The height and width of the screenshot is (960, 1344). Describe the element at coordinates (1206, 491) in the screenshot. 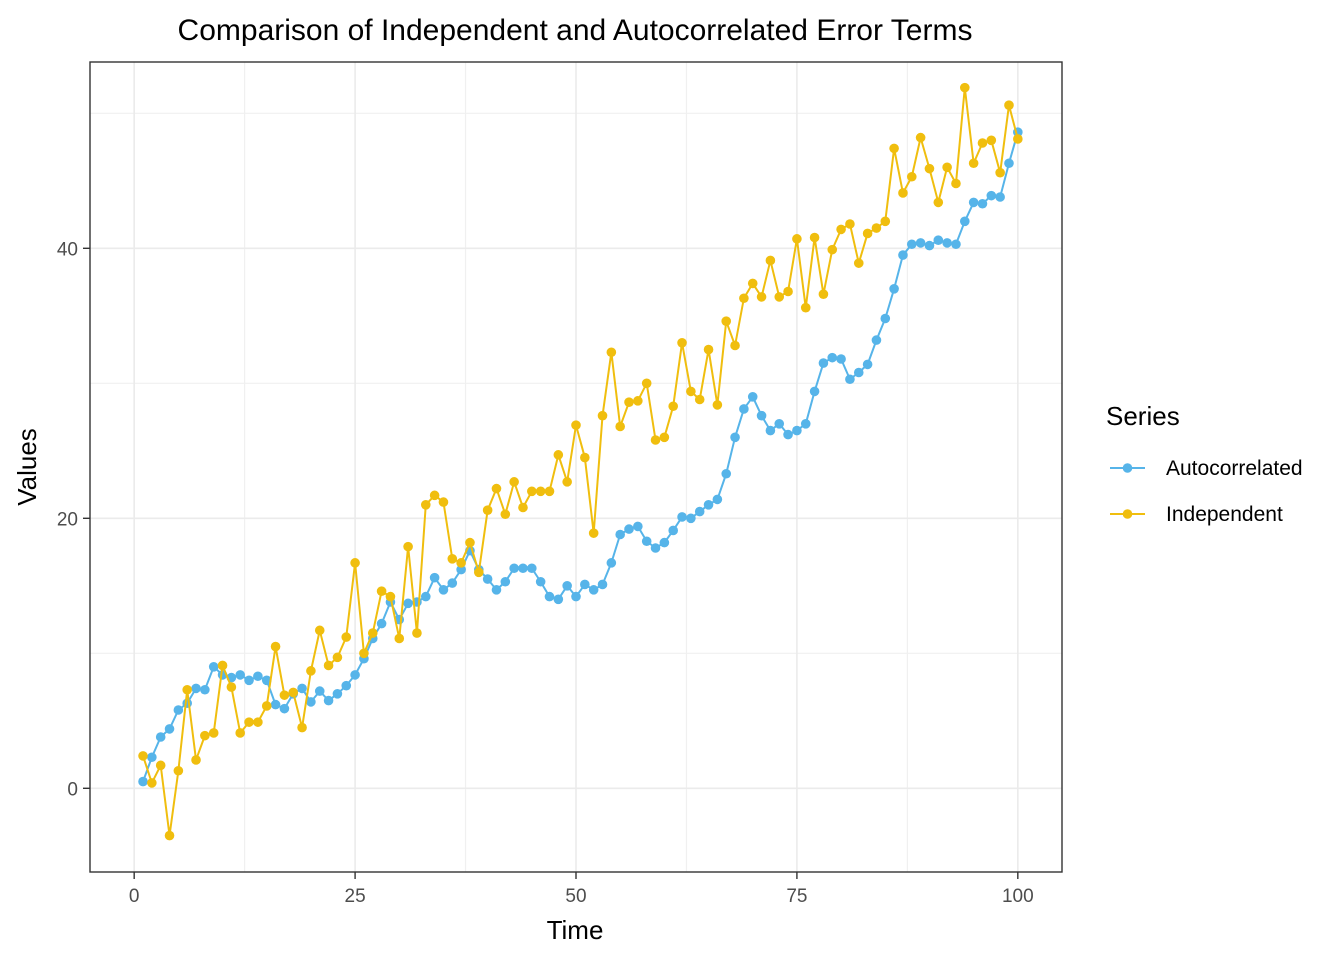

I see `legend-items: Autocorrelated Independent` at that location.